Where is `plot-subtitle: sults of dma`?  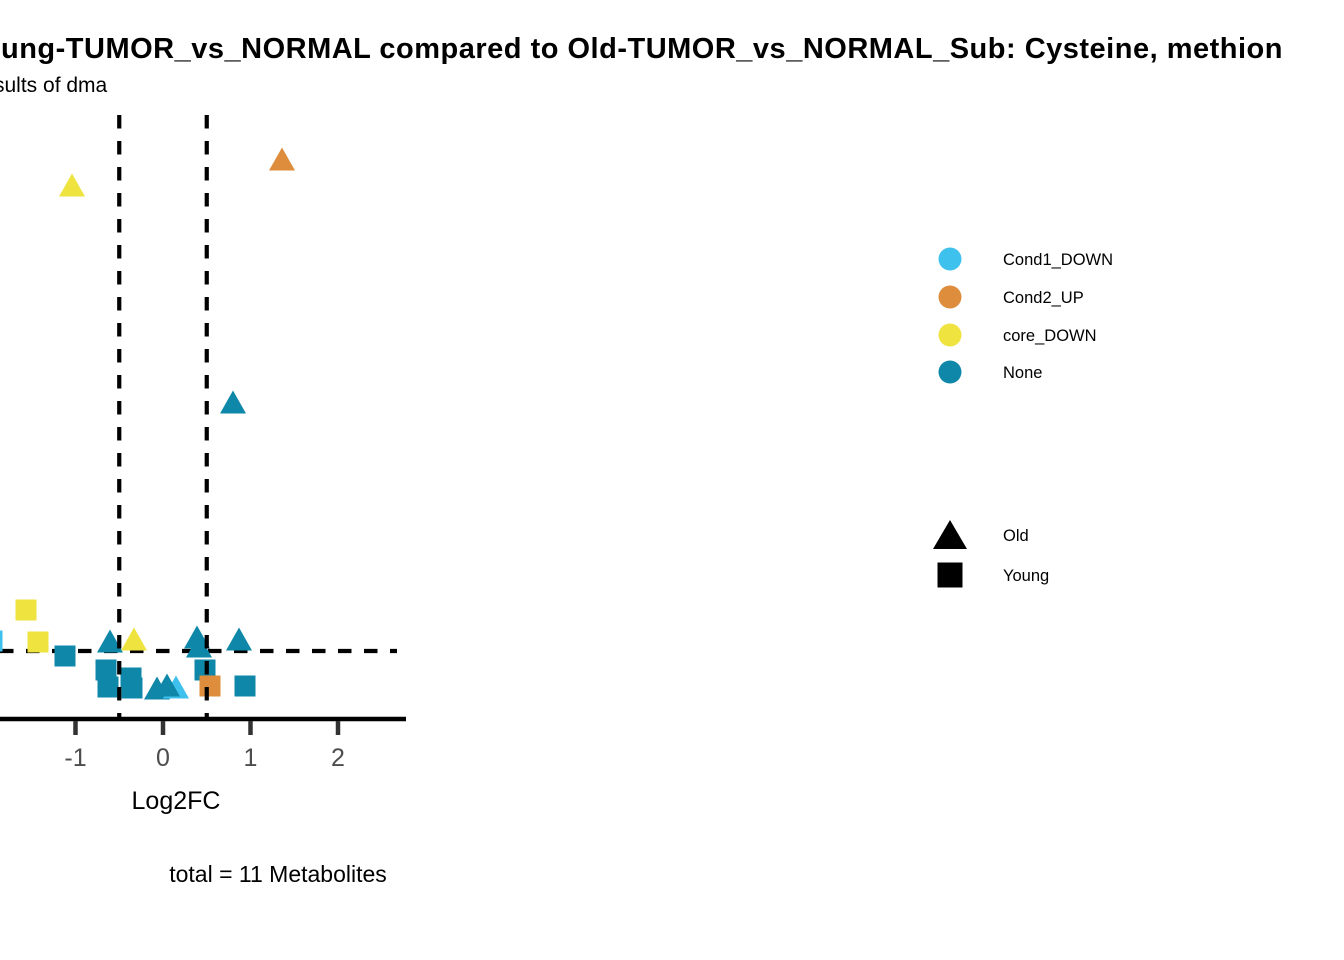
plot-subtitle: sults of dma is located at coordinates (54, 85).